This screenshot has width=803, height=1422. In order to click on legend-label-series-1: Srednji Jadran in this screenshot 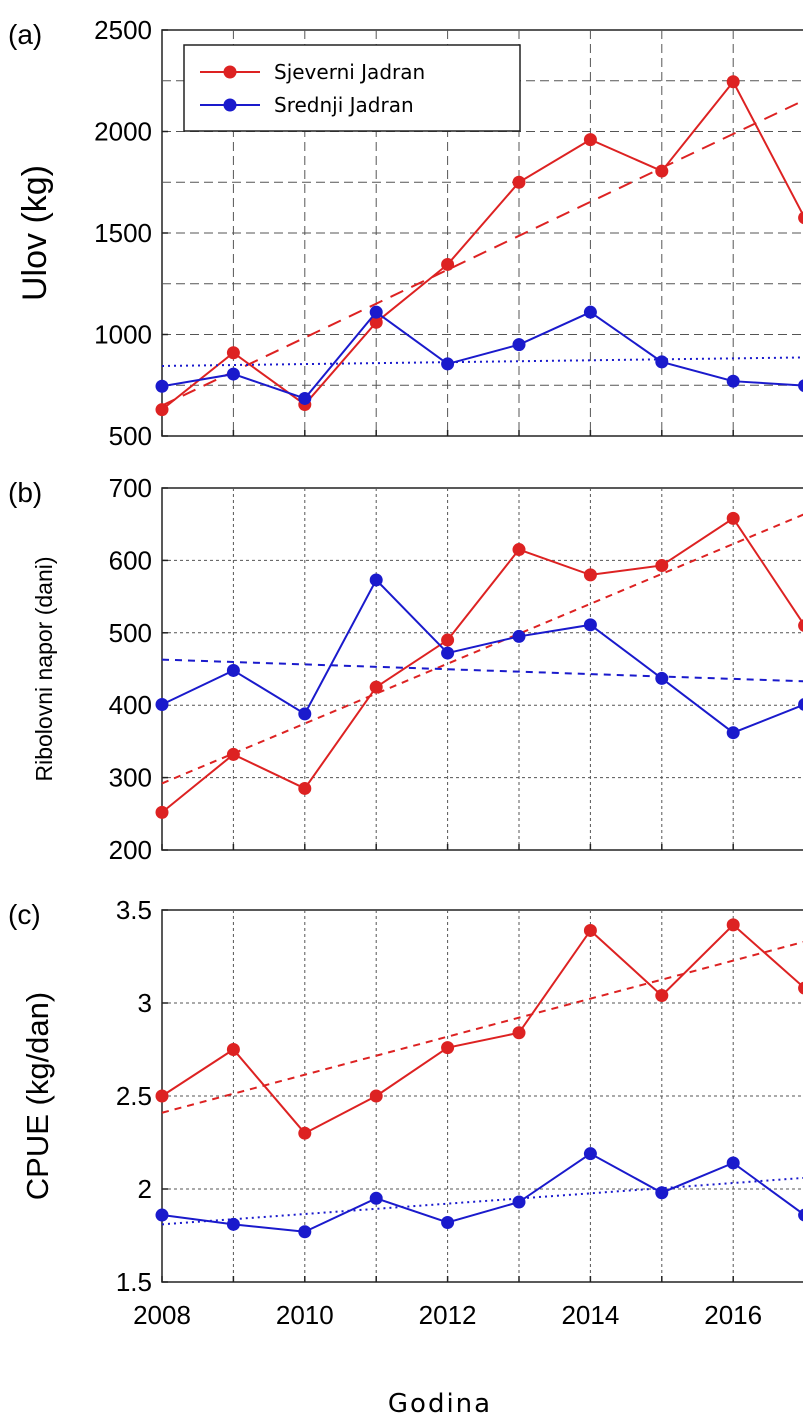, I will do `click(344, 105)`.